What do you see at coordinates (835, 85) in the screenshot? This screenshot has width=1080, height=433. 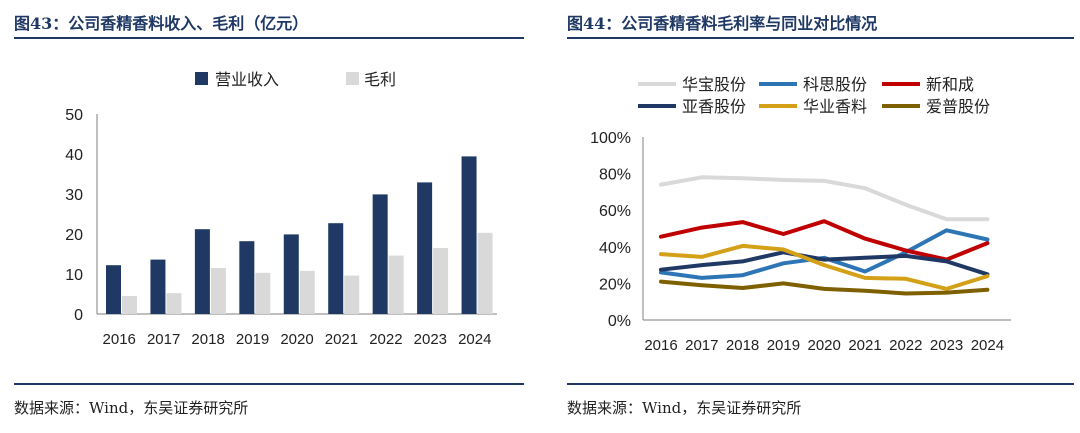 I see `legend-label: 科思股份` at bounding box center [835, 85].